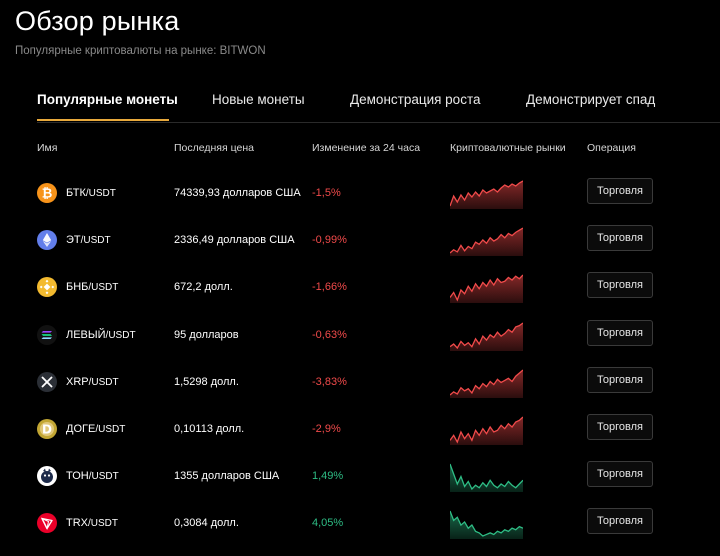 This screenshot has width=720, height=556. I want to click on xrp-icon, so click(47, 381).